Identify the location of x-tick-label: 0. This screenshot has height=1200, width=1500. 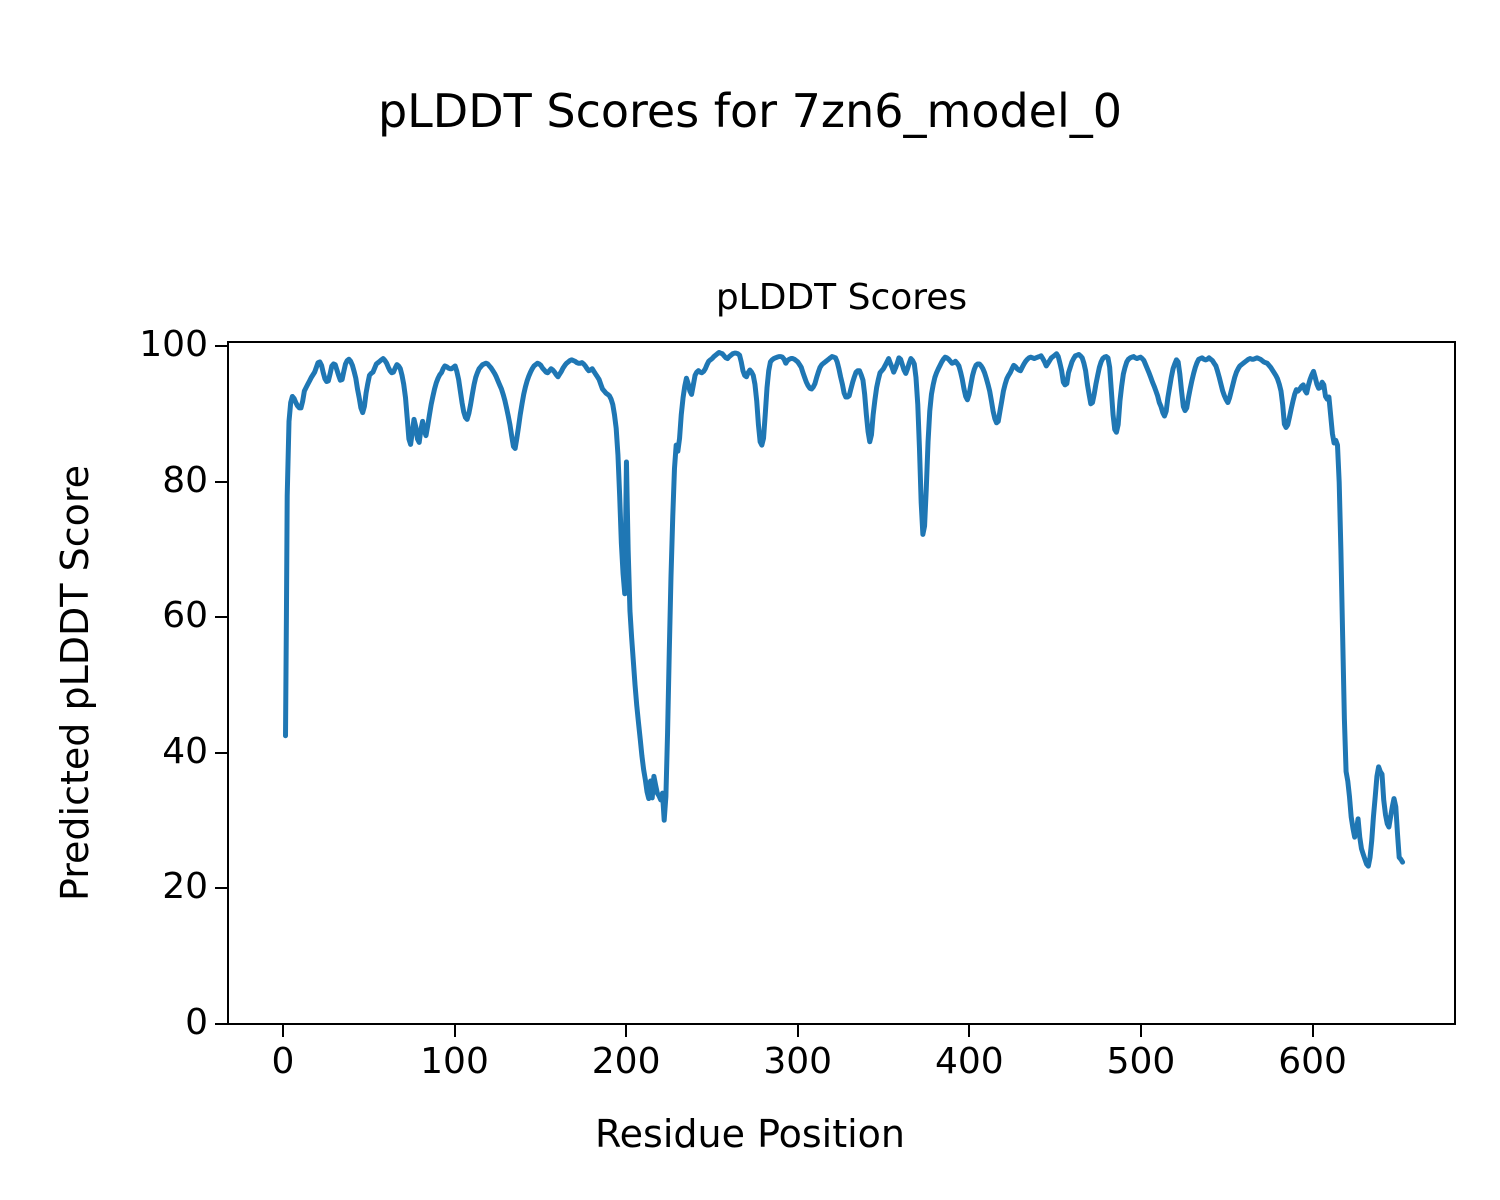
(283, 1061).